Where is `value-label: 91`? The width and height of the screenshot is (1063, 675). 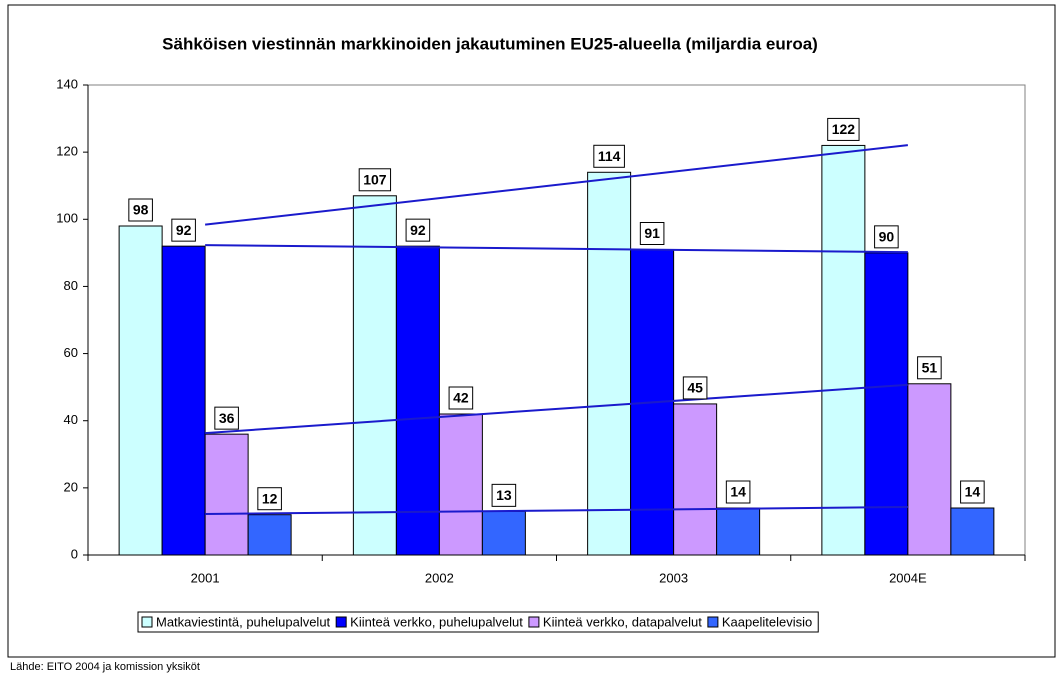
value-label: 91 is located at coordinates (652, 233).